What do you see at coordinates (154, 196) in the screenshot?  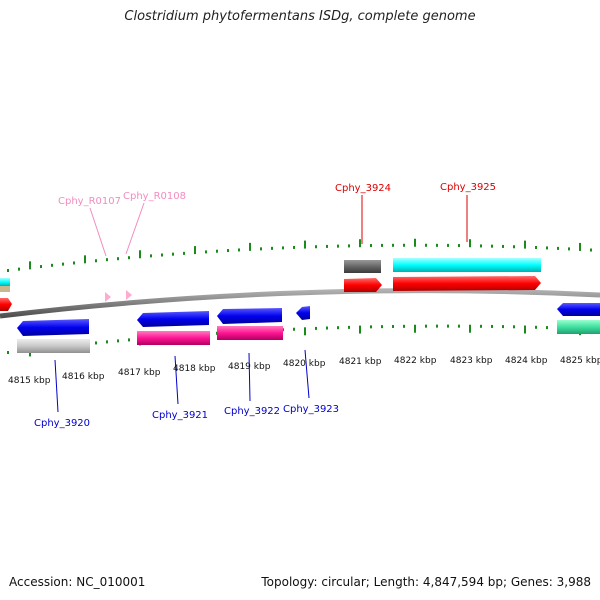 I see `gene-label-r0108: Cphy_R0108` at bounding box center [154, 196].